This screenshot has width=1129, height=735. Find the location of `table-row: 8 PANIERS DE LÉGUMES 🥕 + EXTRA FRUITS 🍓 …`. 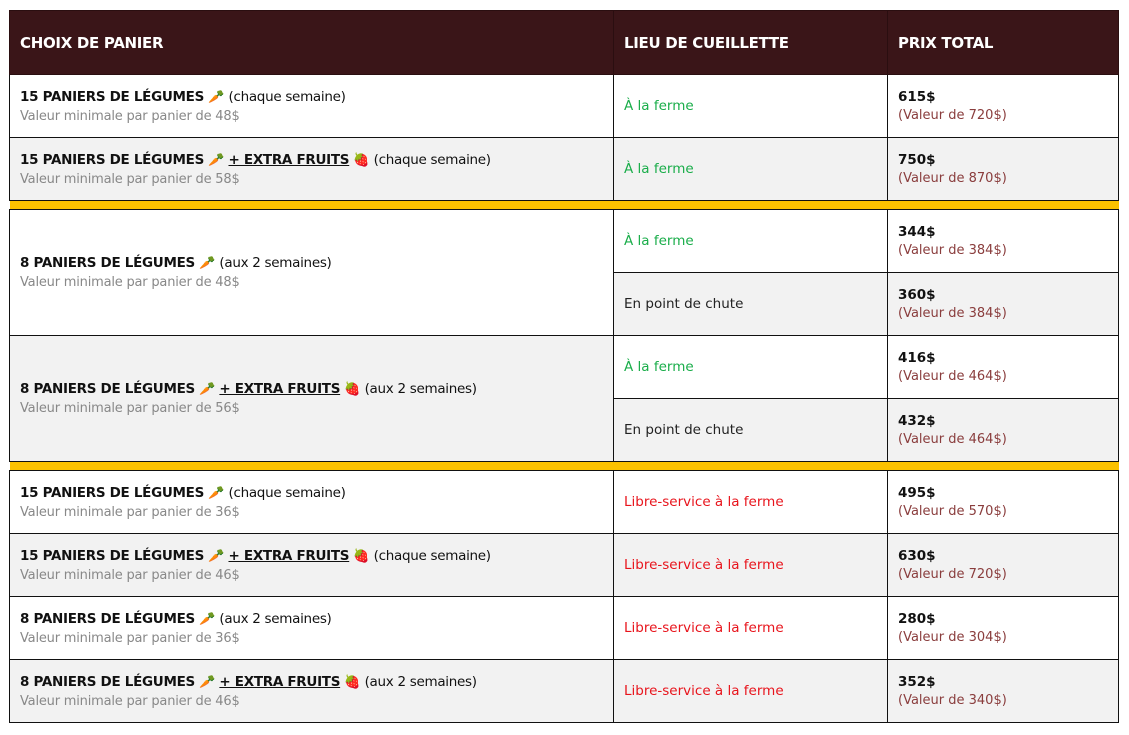

table-row: 8 PANIERS DE LÉGUMES 🥕 + EXTRA FRUITS 🍓 … is located at coordinates (564, 691).